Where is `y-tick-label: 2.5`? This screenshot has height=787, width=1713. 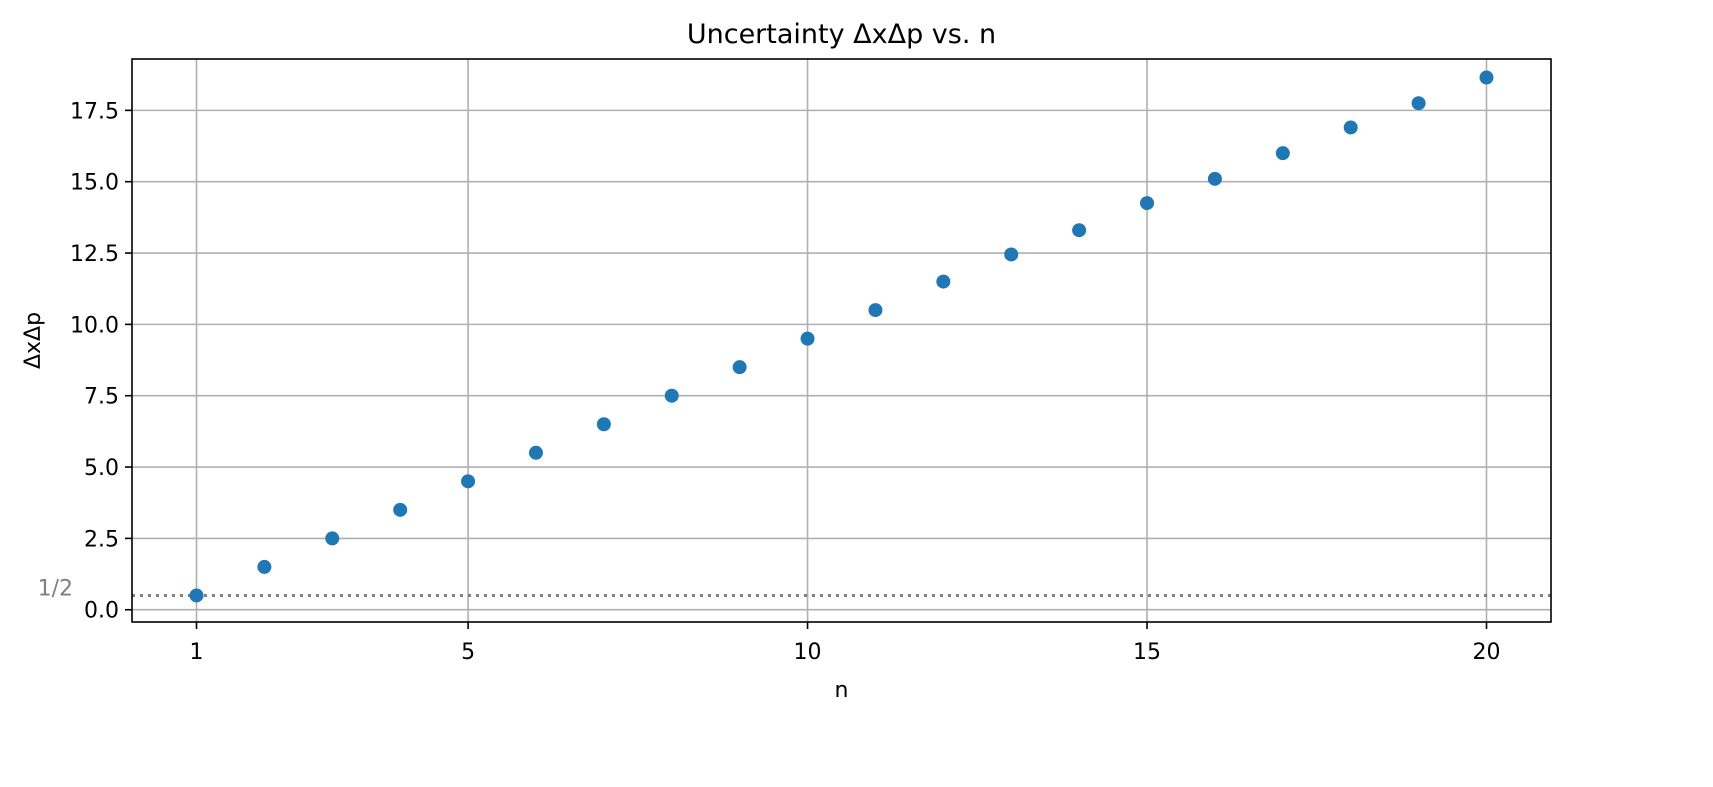
y-tick-label: 2.5 is located at coordinates (101, 539).